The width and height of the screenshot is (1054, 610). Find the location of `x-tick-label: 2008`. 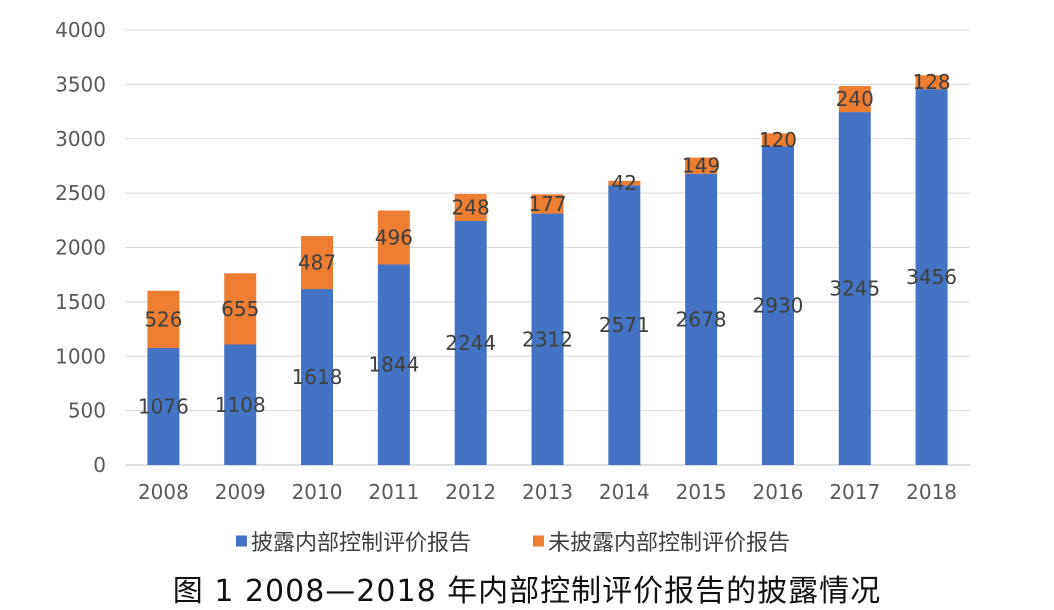

x-tick-label: 2008 is located at coordinates (163, 492).